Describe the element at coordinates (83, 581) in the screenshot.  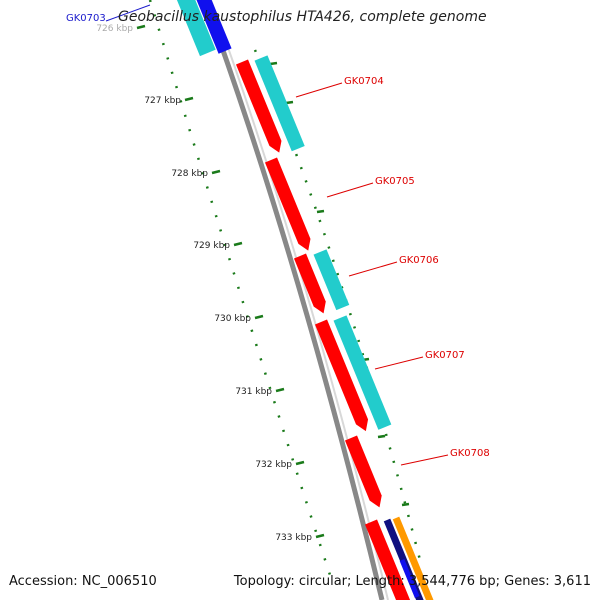
I see `accession-text: Accession: NC_006510` at that location.